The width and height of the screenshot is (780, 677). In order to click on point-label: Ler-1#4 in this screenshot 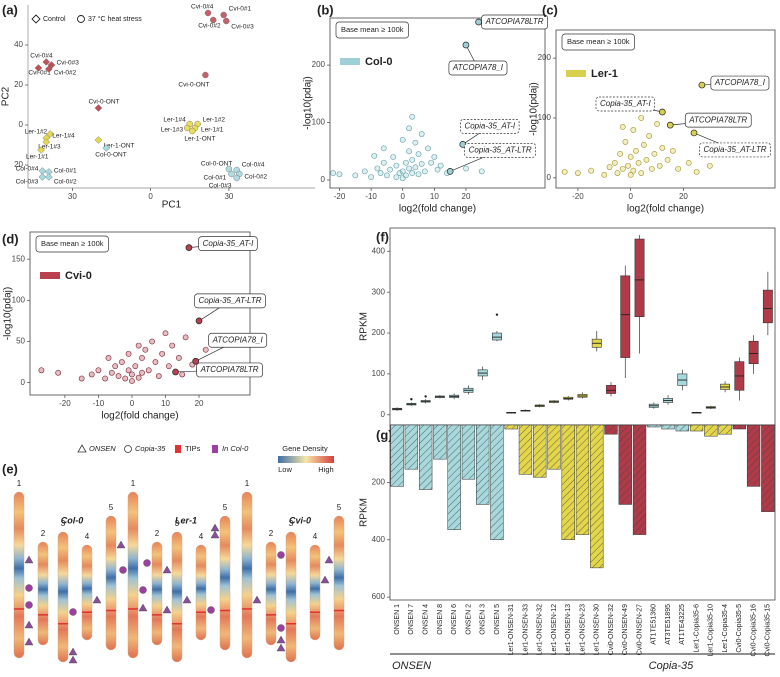, I will do `click(174, 120)`.